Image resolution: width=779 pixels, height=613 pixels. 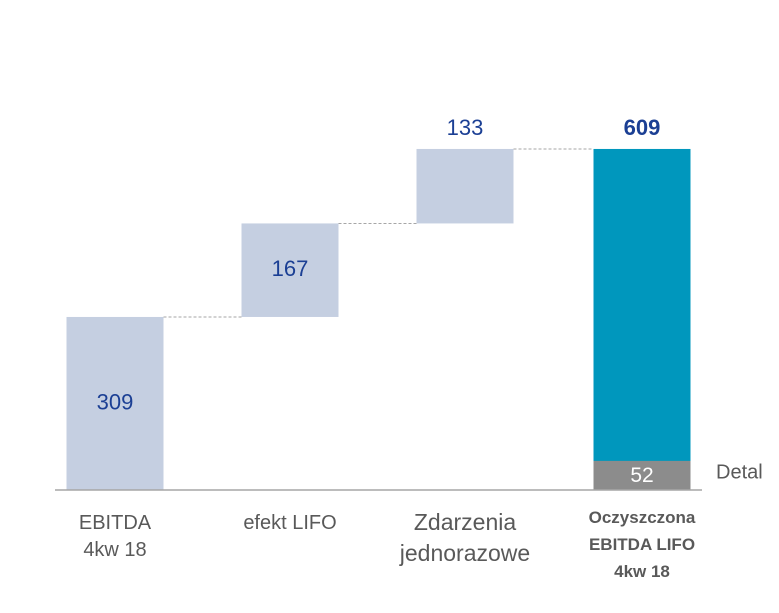 I want to click on total-category: Oczyszczona EBITDA LIFO 4kw 18, so click(x=642, y=544).